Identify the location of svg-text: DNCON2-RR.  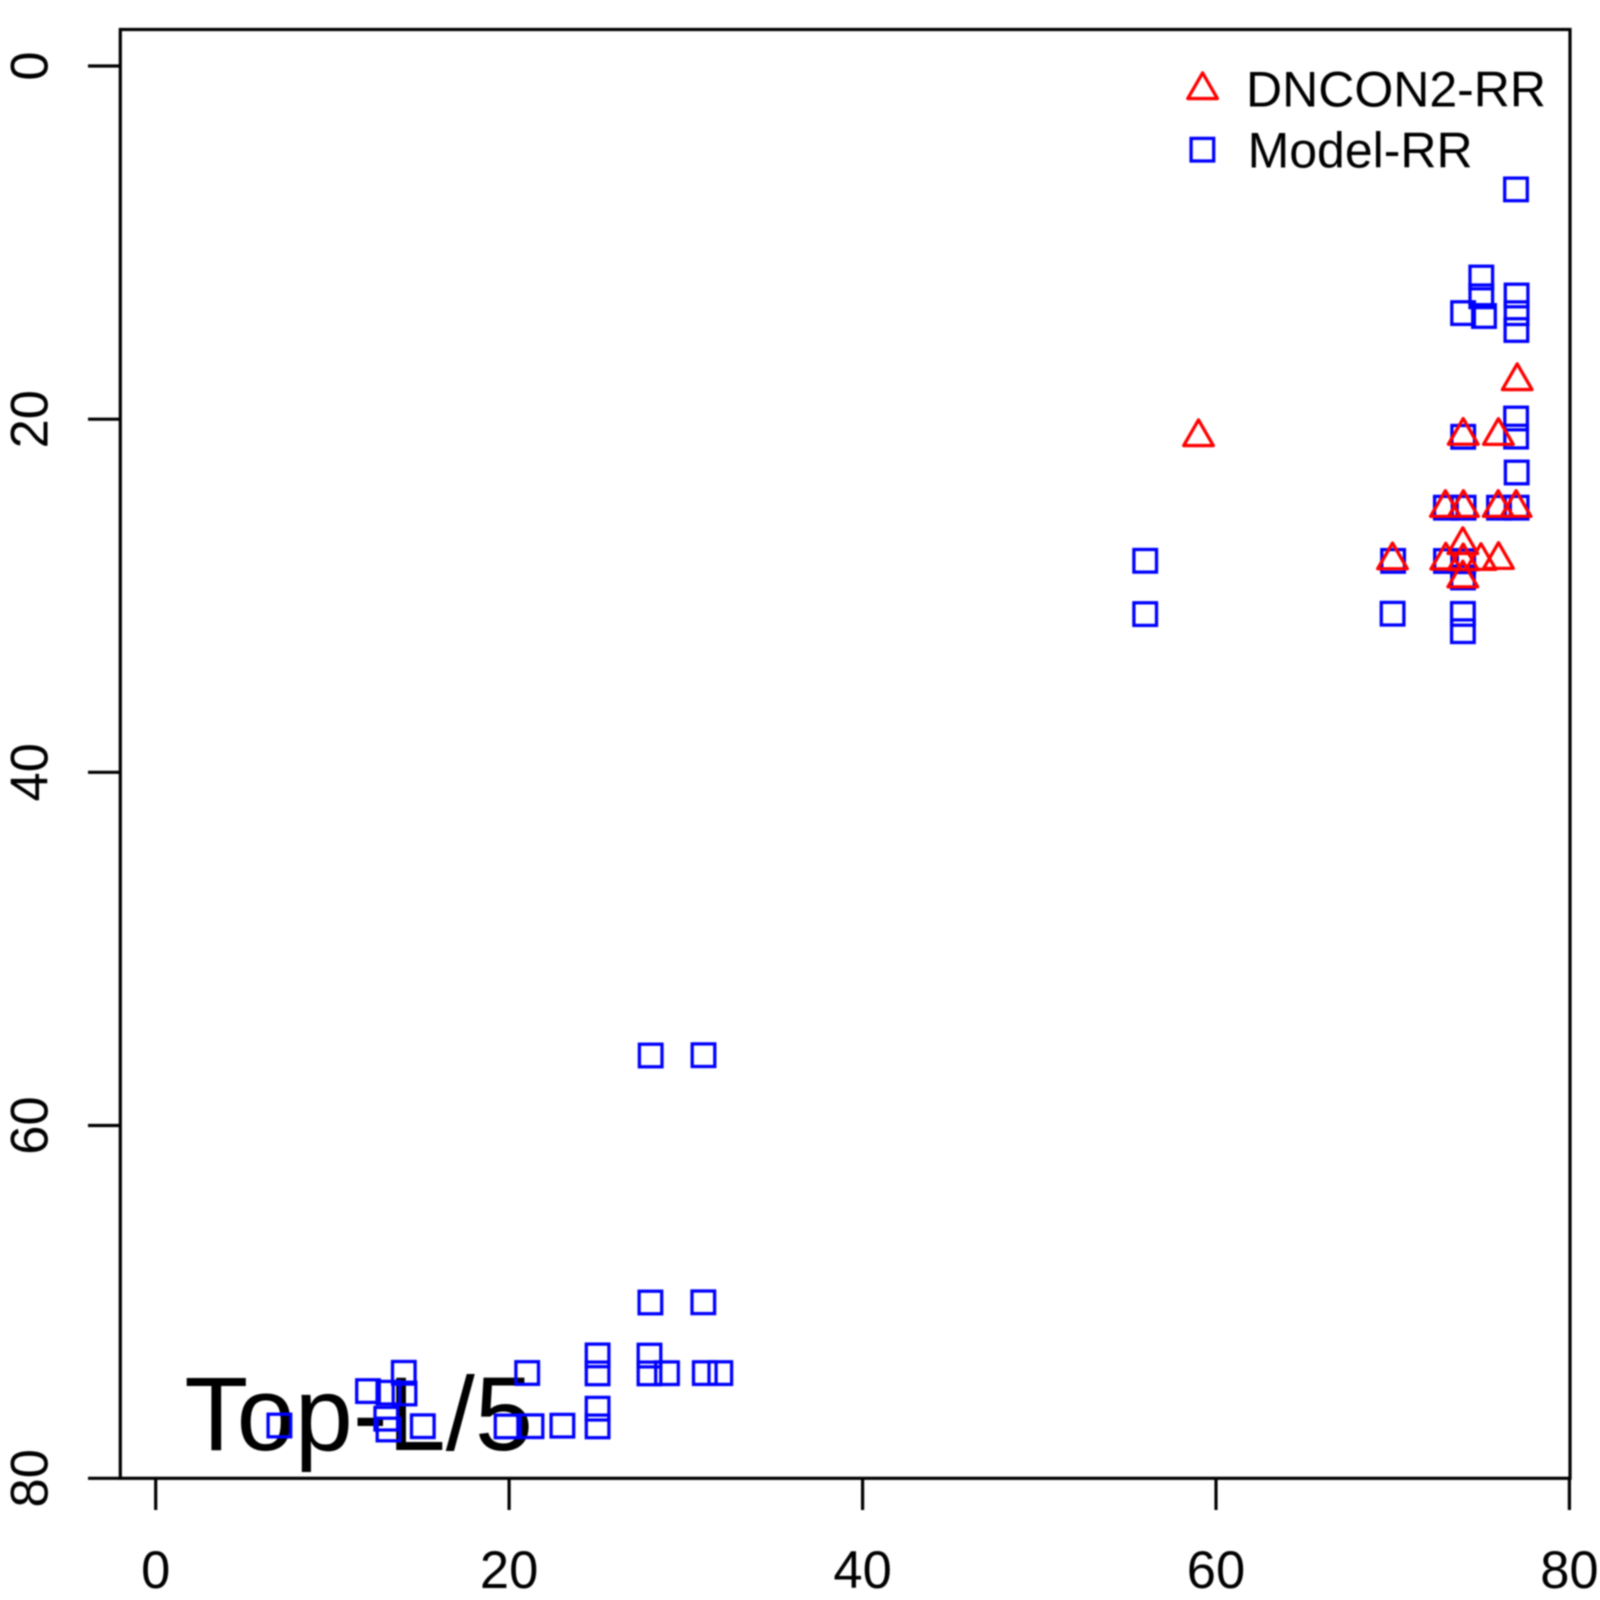
(1396, 90).